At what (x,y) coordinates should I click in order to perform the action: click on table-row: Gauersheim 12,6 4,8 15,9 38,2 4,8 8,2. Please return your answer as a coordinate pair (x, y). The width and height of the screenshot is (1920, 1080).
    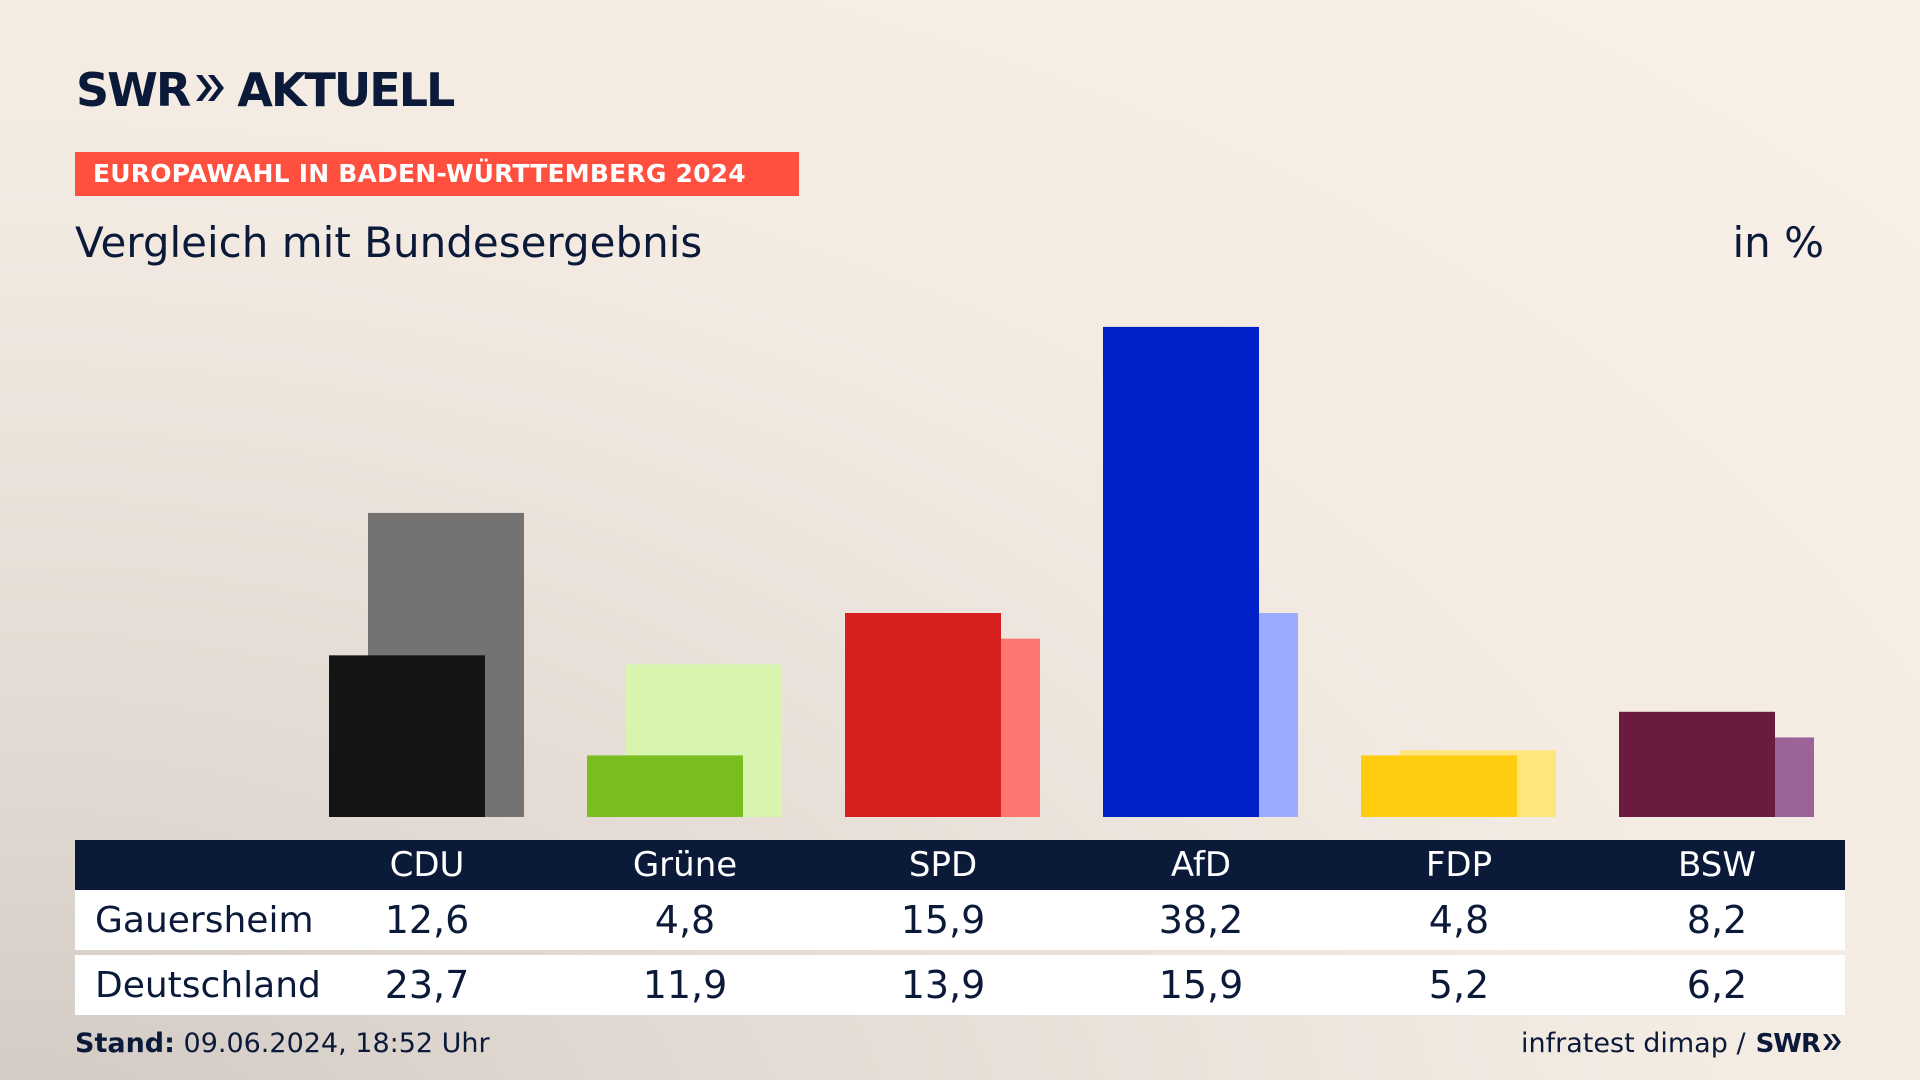
    Looking at the image, I should click on (960, 920).